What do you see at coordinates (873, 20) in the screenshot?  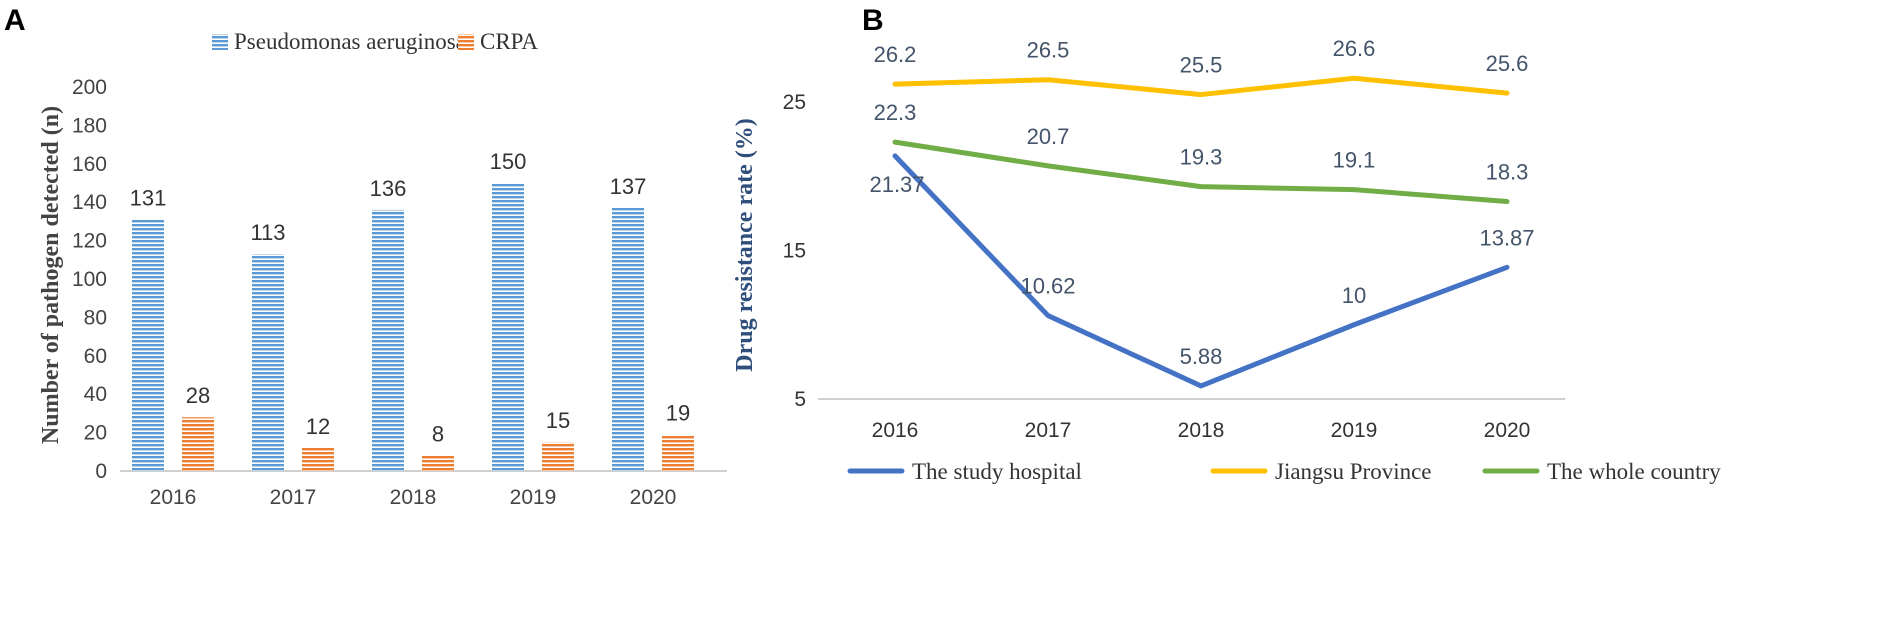 I see `panel-b-label: B` at bounding box center [873, 20].